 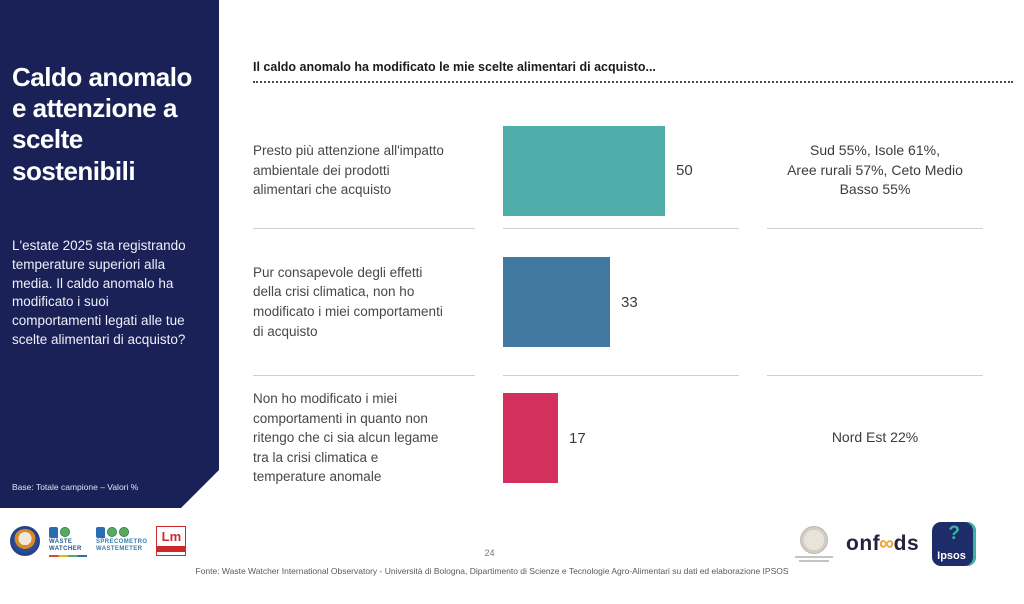 What do you see at coordinates (684, 170) in the screenshot?
I see `bar-value: 50` at bounding box center [684, 170].